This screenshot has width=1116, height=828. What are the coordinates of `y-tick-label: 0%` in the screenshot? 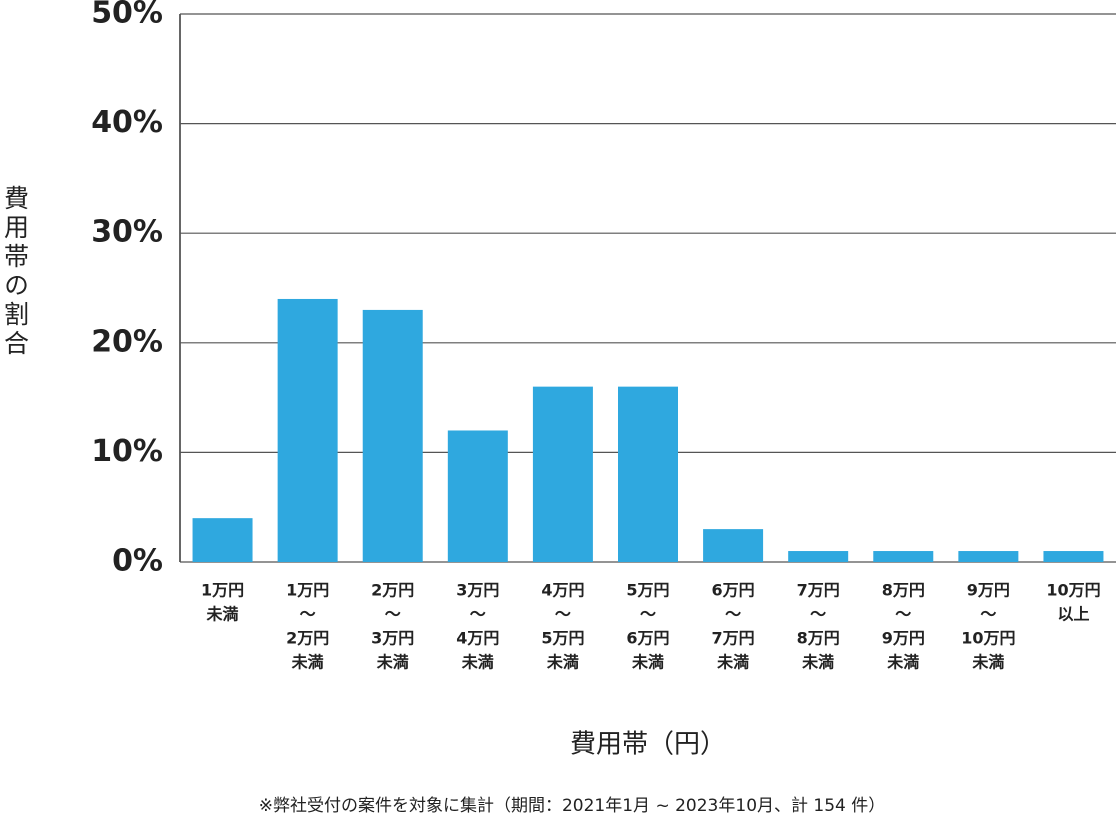 It's located at (137, 561).